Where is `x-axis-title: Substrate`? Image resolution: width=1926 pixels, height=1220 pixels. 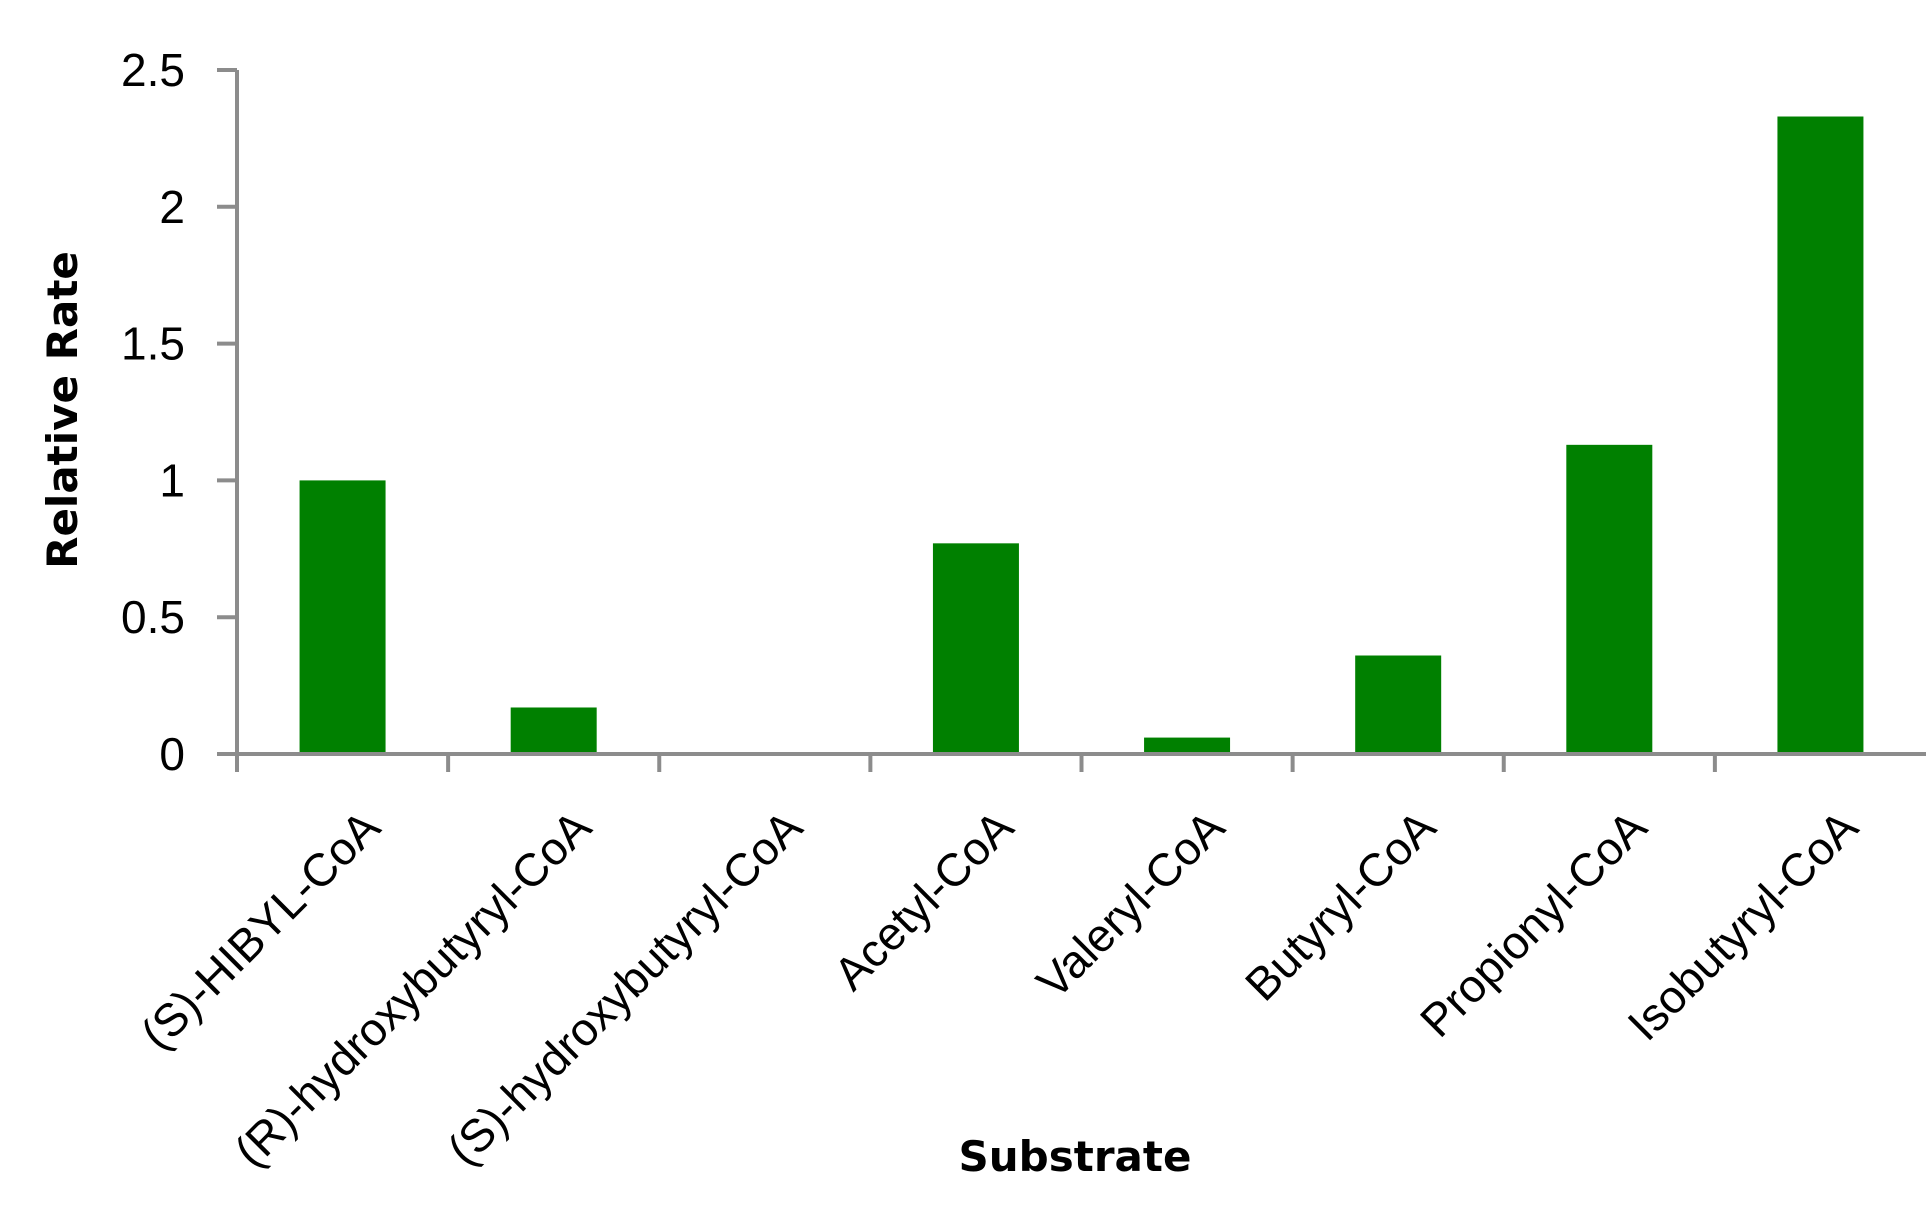 x-axis-title: Substrate is located at coordinates (1075, 1156).